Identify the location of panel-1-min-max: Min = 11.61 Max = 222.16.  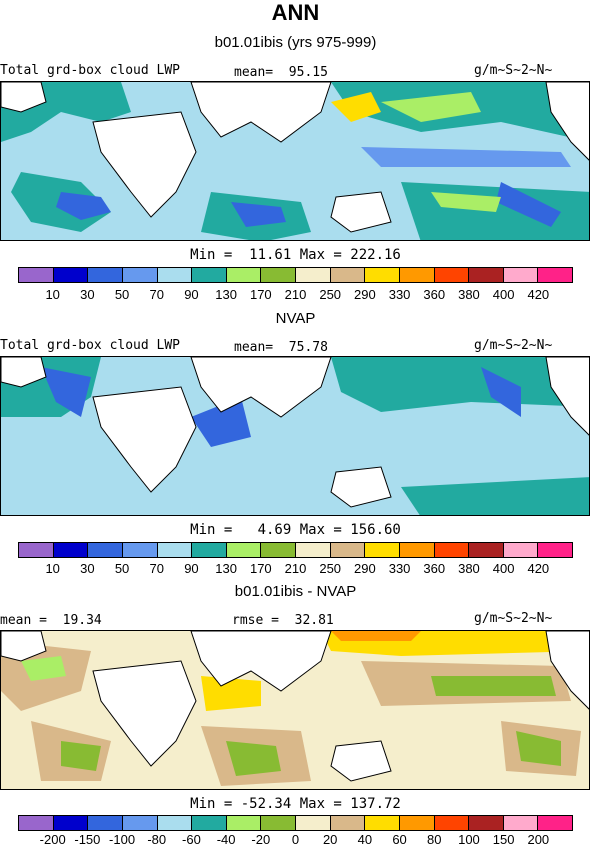
(295, 255).